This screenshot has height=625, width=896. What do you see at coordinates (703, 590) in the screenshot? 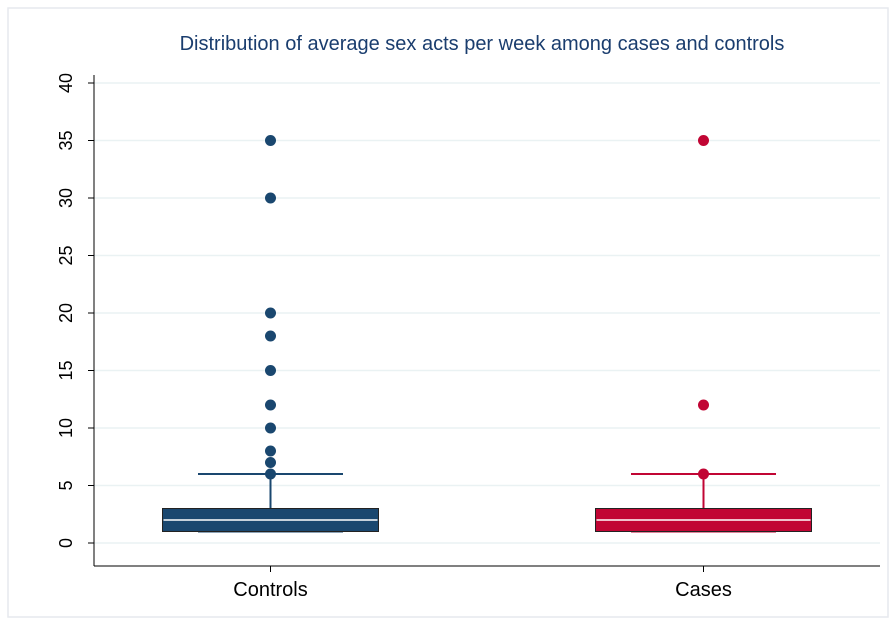
I see `x-tick-label: Cases` at bounding box center [703, 590].